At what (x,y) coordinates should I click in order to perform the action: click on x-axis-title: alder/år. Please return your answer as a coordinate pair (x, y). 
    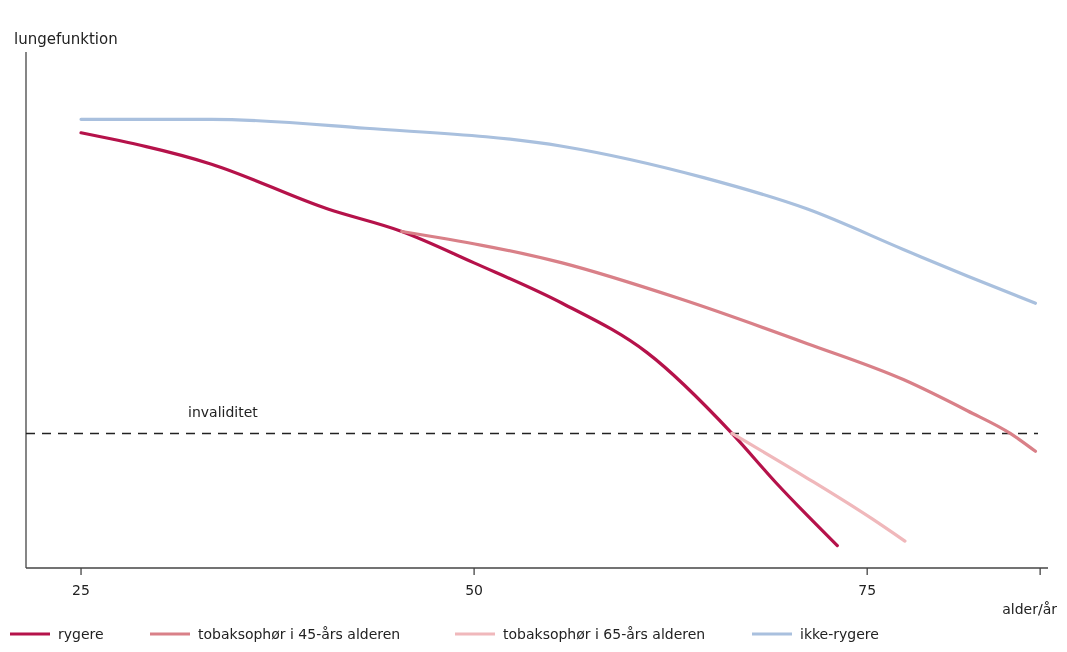
    Looking at the image, I should click on (1030, 609).